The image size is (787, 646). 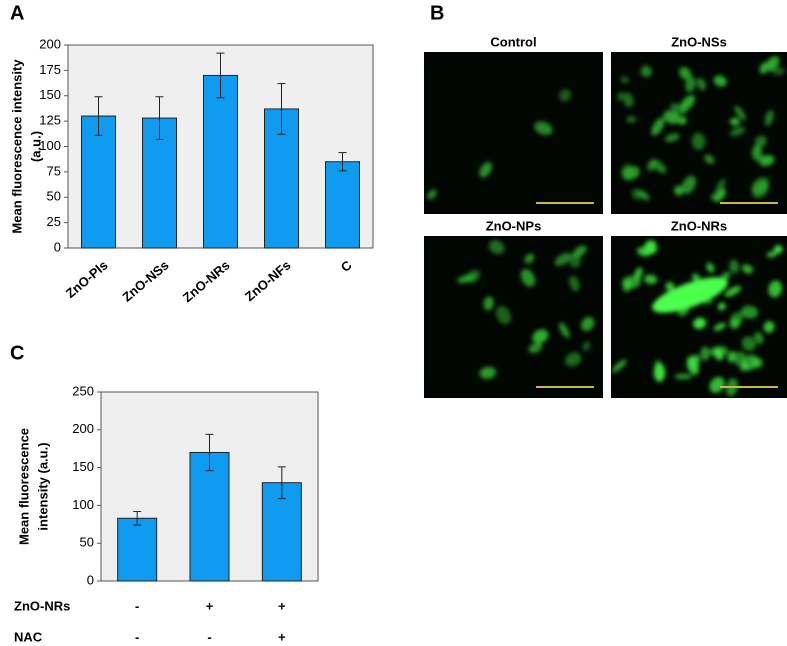 I want to click on y-axis-label: intensity (a.u.), so click(x=42, y=486).